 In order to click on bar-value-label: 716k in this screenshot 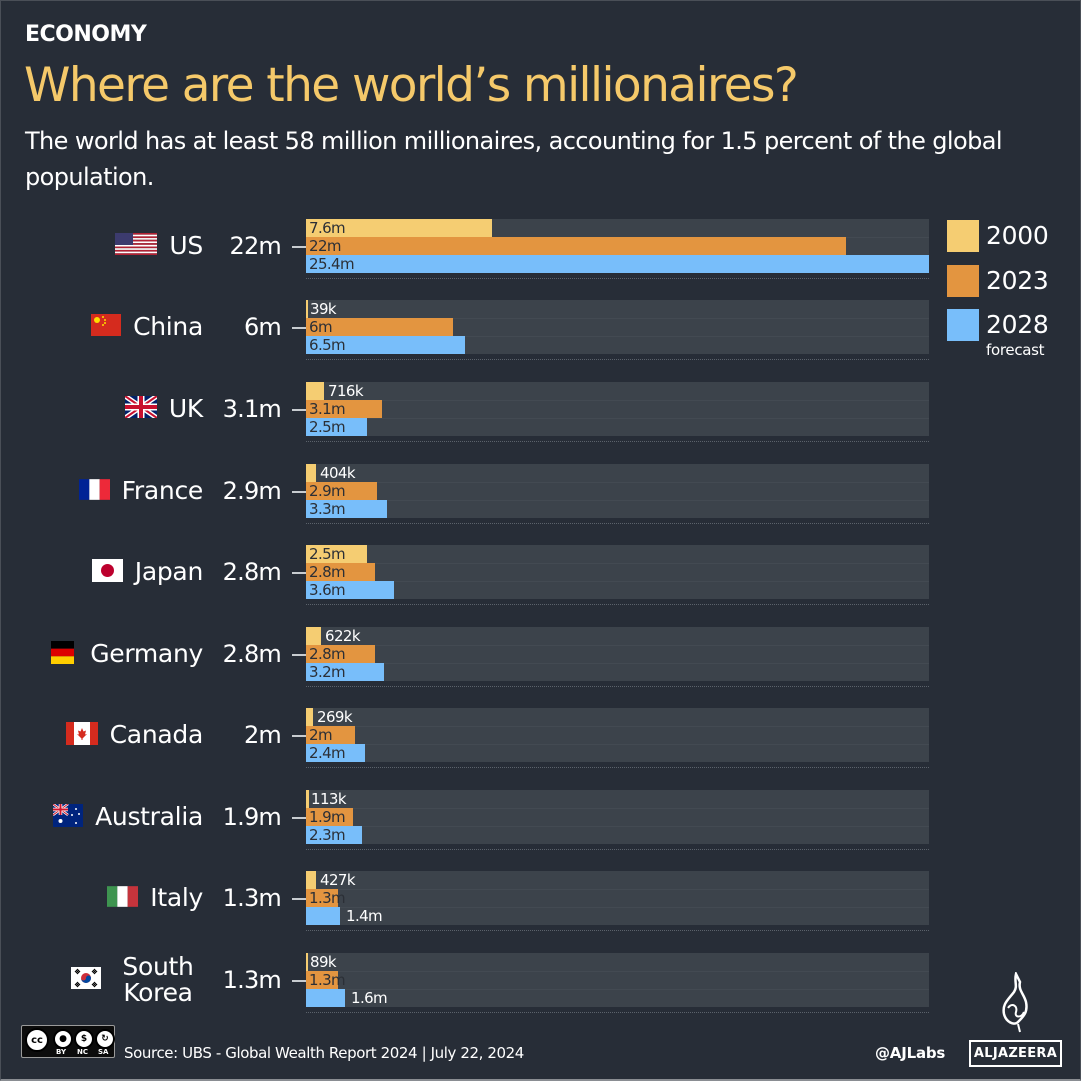, I will do `click(346, 391)`.